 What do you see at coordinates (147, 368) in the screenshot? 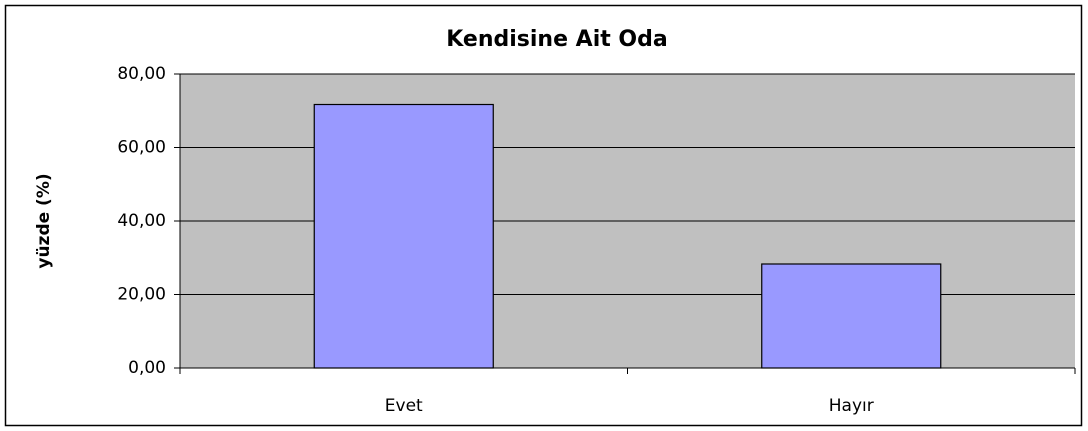
I see `y-tick-label: 0,00` at bounding box center [147, 368].